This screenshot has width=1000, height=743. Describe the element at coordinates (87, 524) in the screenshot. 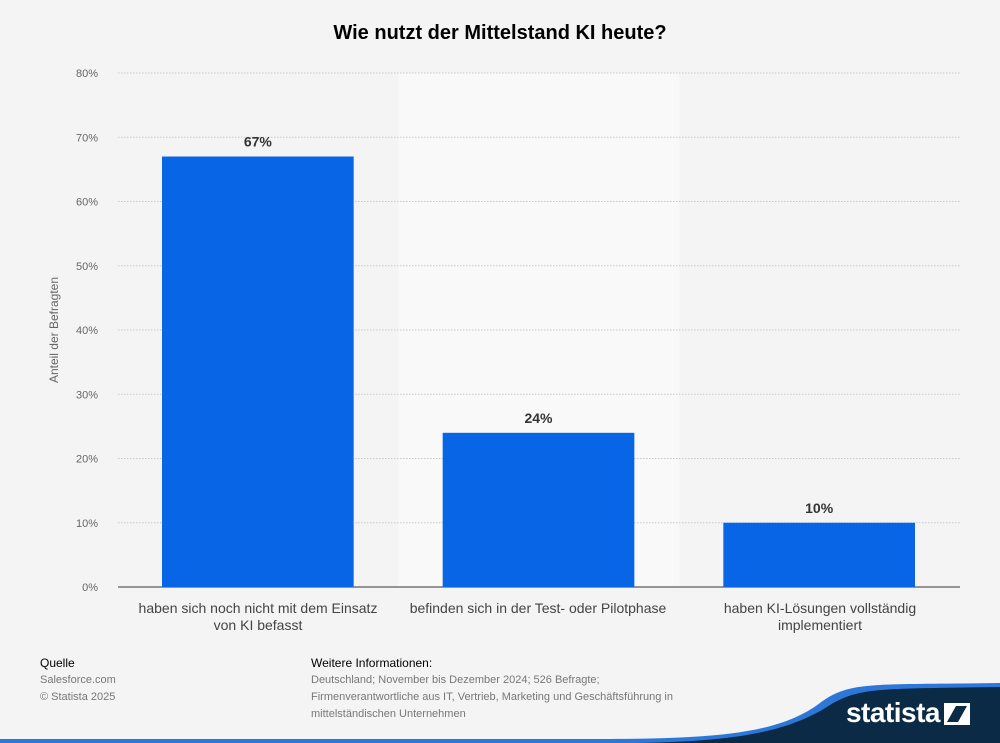

I see `y-tick-label: 10%` at that location.